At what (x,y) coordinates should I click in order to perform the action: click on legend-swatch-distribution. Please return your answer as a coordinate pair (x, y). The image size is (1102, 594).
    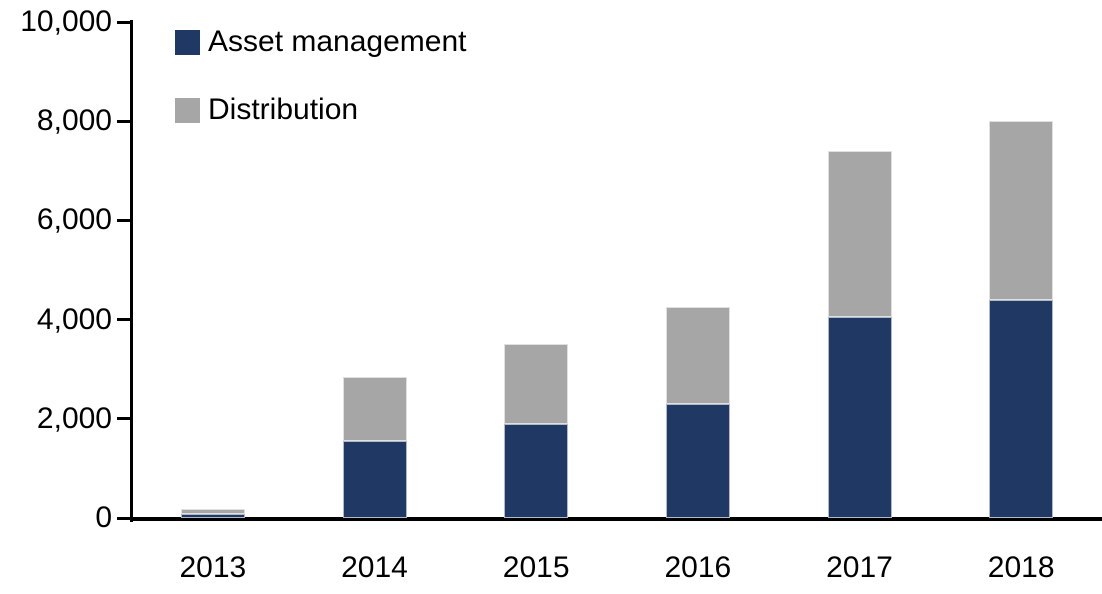
    Looking at the image, I should click on (187, 110).